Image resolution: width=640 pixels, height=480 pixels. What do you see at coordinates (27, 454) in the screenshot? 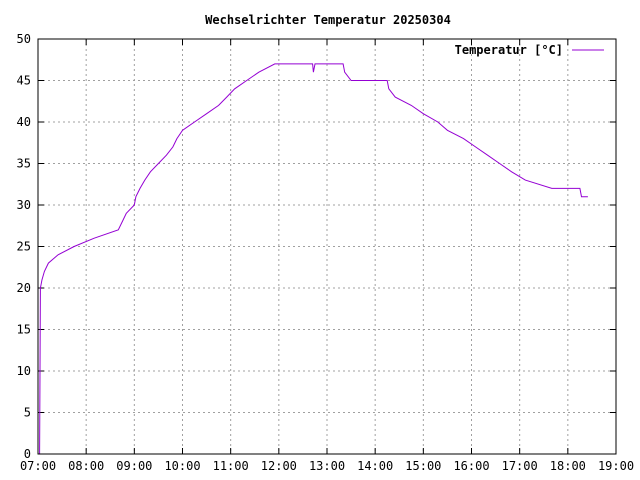
I see `y-tick-label: 0` at bounding box center [27, 454].